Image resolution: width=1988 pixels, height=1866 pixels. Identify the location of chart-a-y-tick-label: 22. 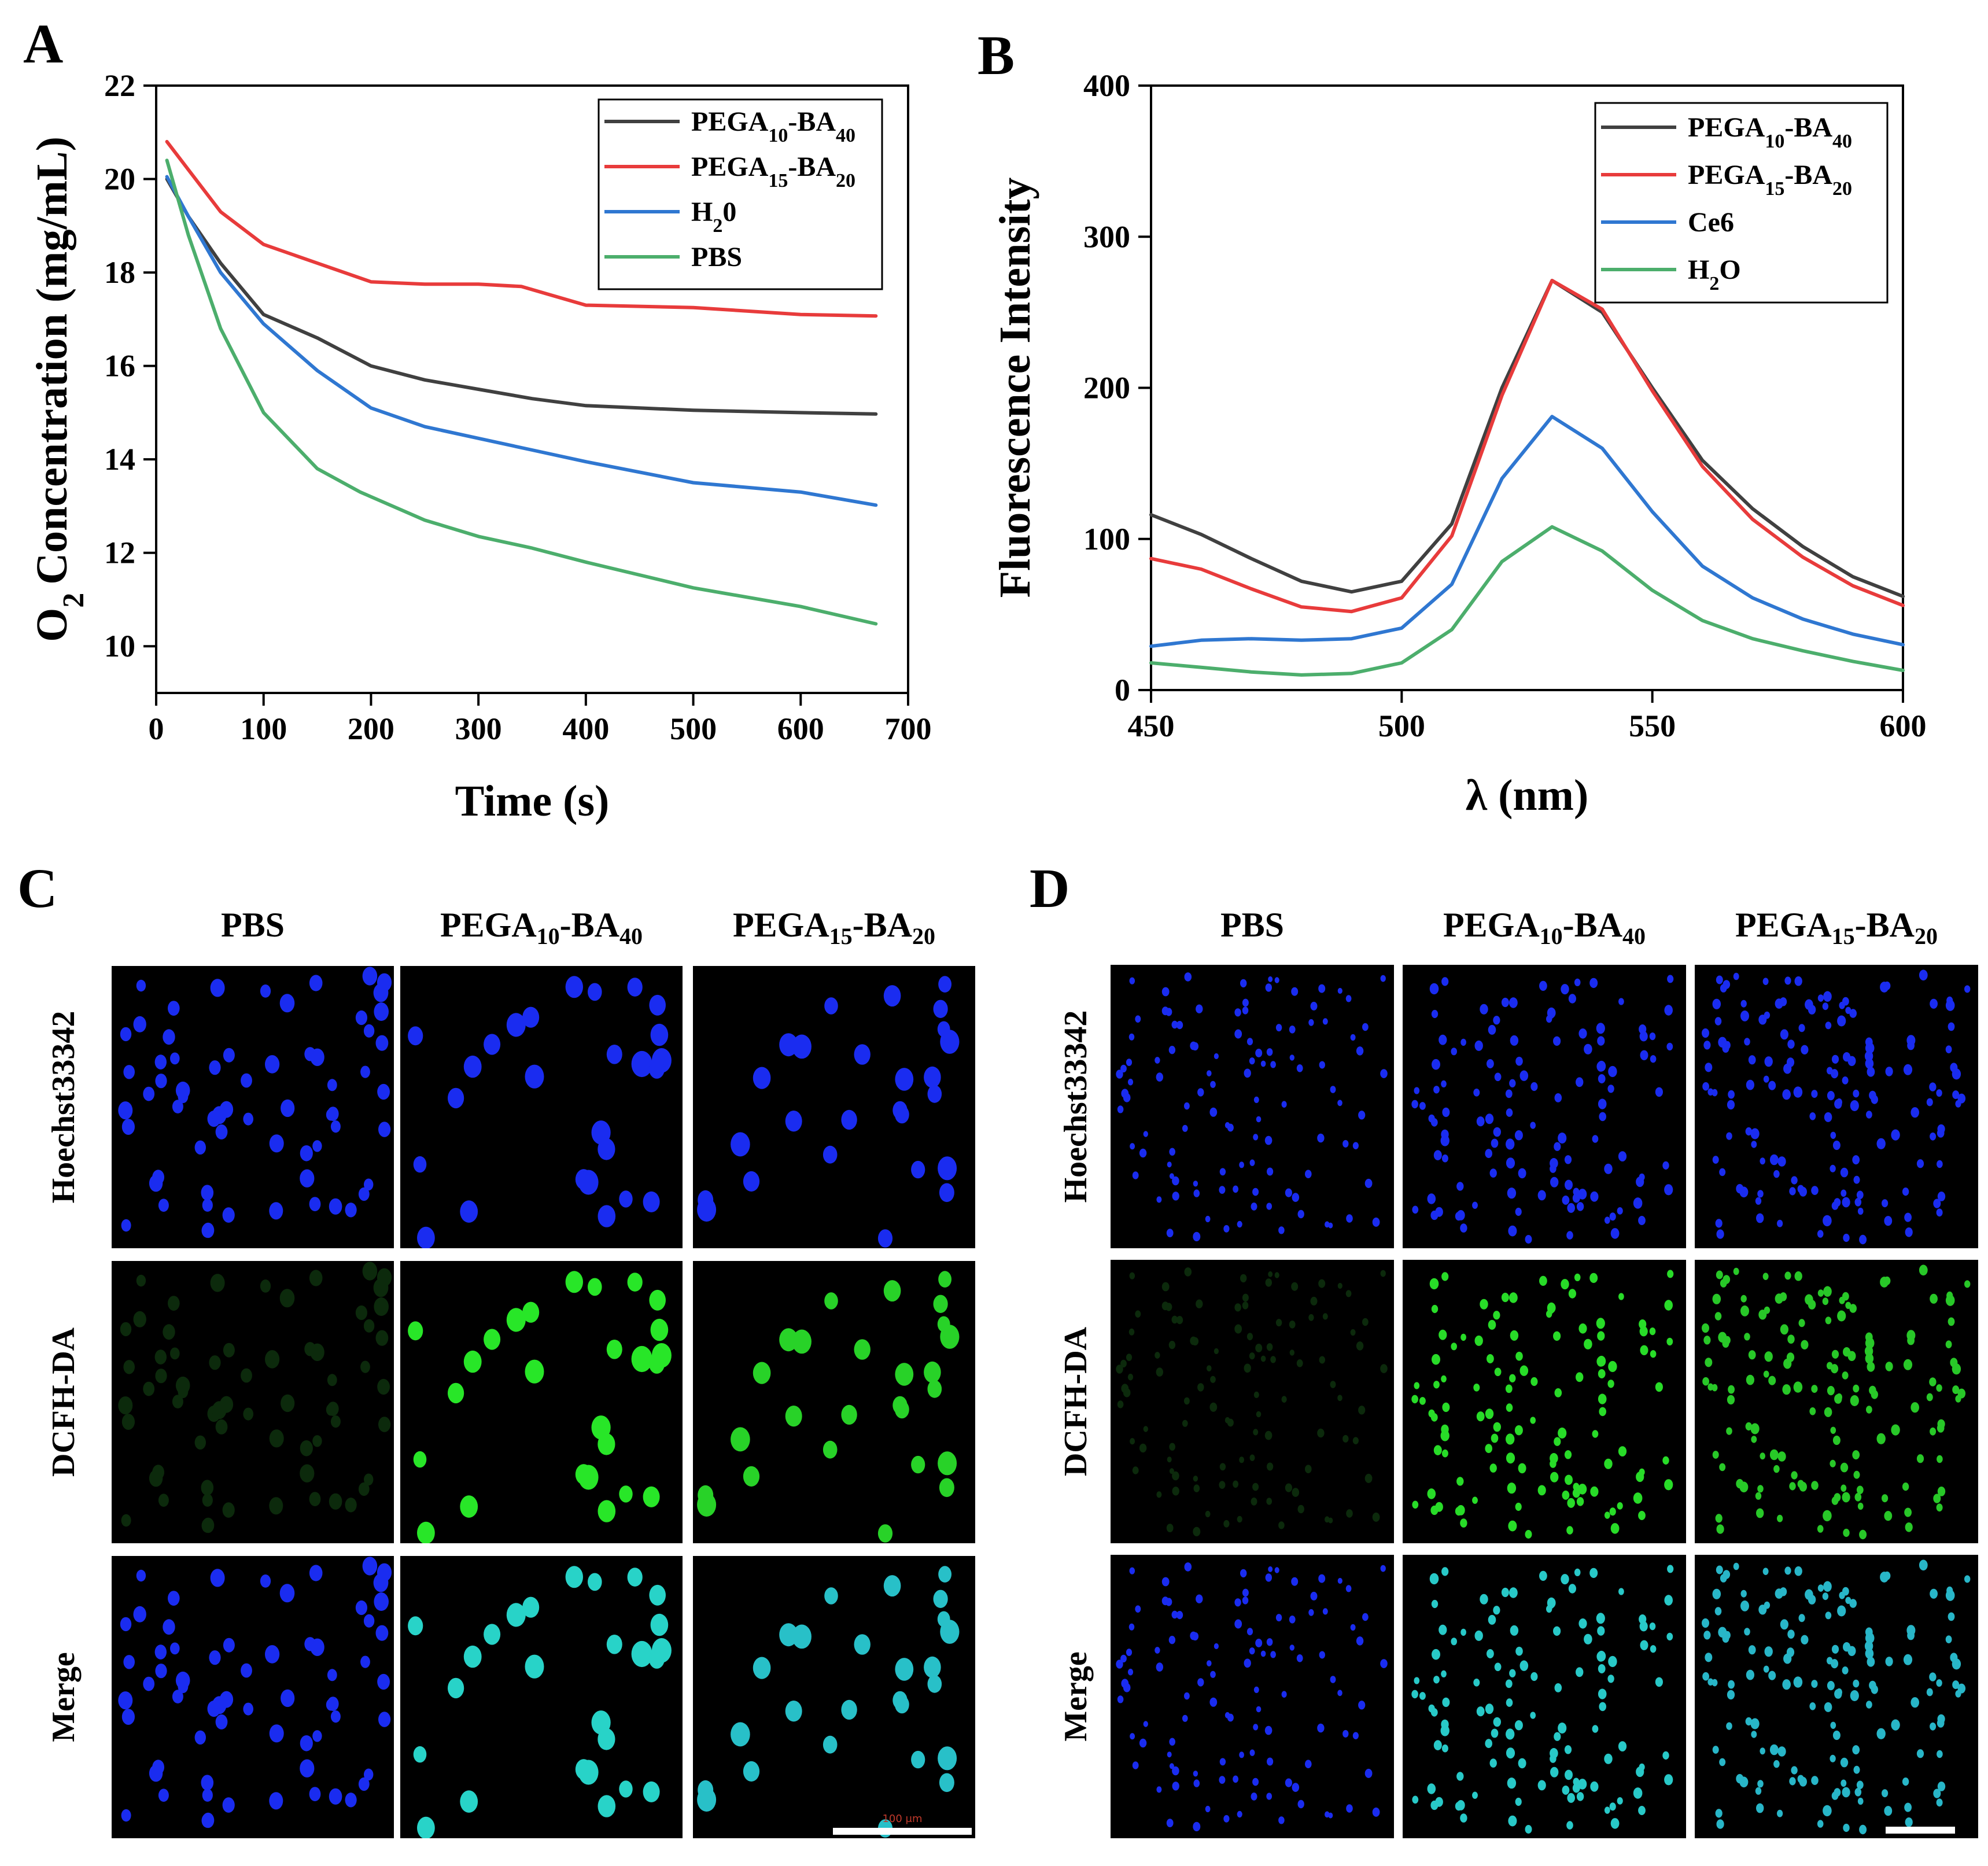
(119, 85).